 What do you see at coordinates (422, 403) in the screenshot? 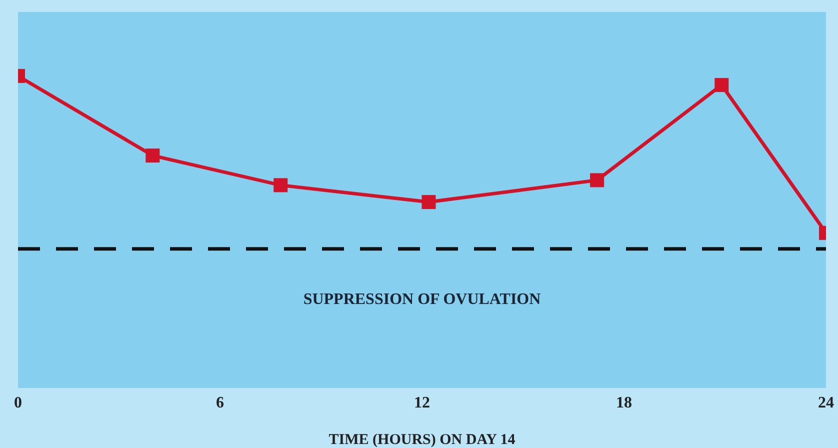
I see `x-tick-label: 12` at bounding box center [422, 403].